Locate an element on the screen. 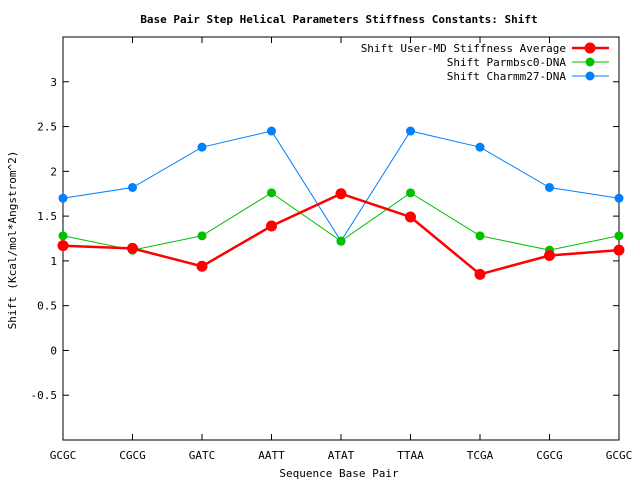 This screenshot has height=480, width=640. x-tick-label: ATAT is located at coordinates (341, 455).